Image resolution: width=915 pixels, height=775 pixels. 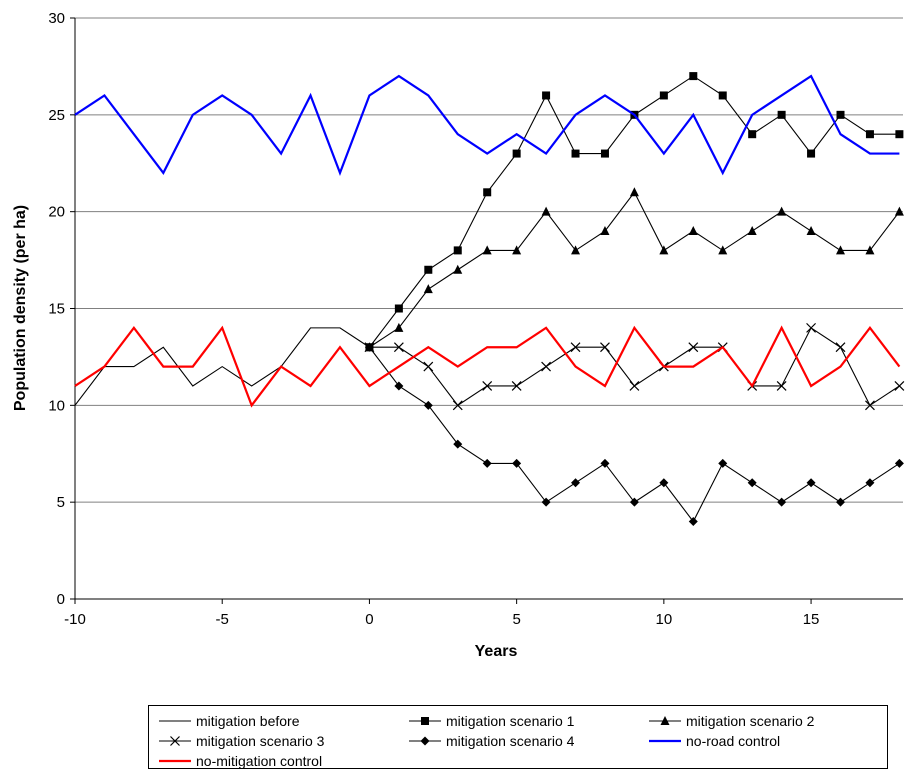 I want to click on x-axis-title: Years, so click(x=496, y=651).